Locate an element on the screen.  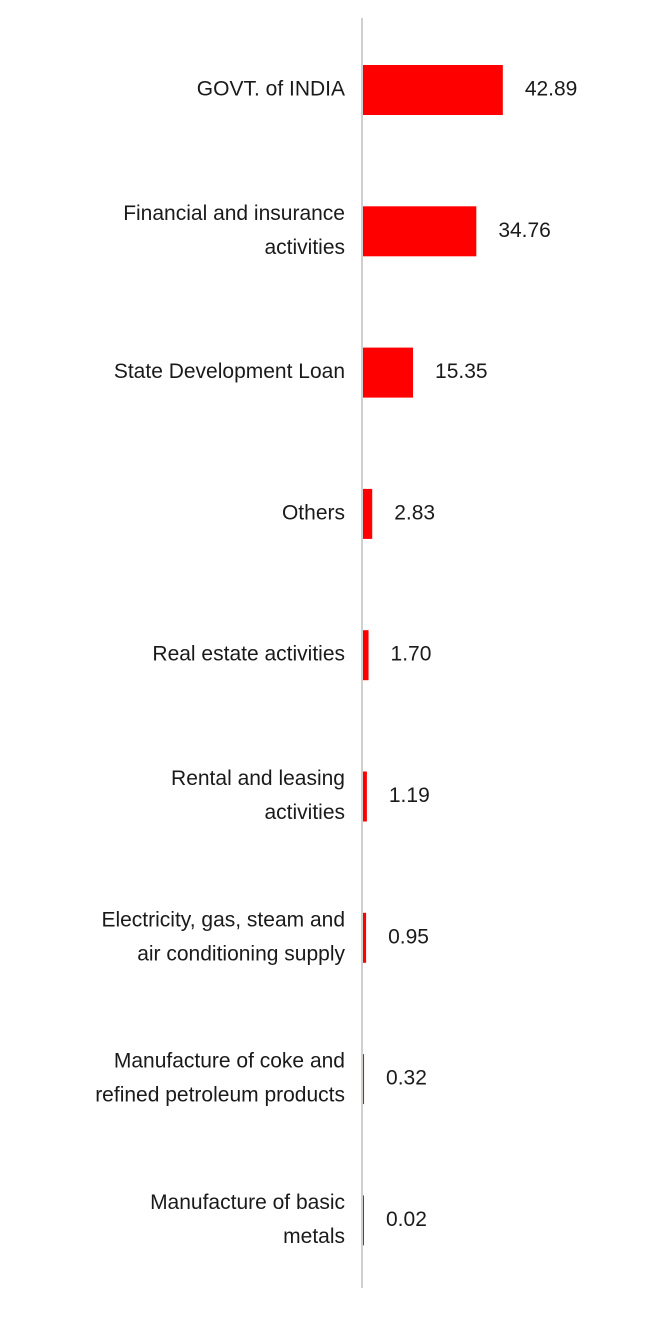
category-label-5-line-1: activities is located at coordinates (304, 812).